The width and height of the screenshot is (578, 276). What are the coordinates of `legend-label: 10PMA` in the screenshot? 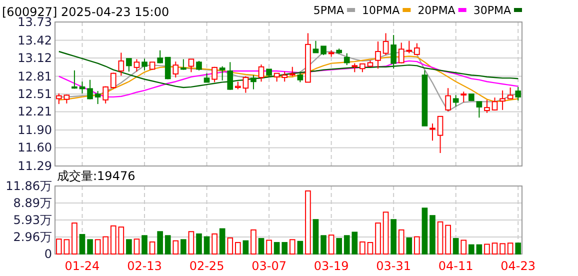 It's located at (381, 10).